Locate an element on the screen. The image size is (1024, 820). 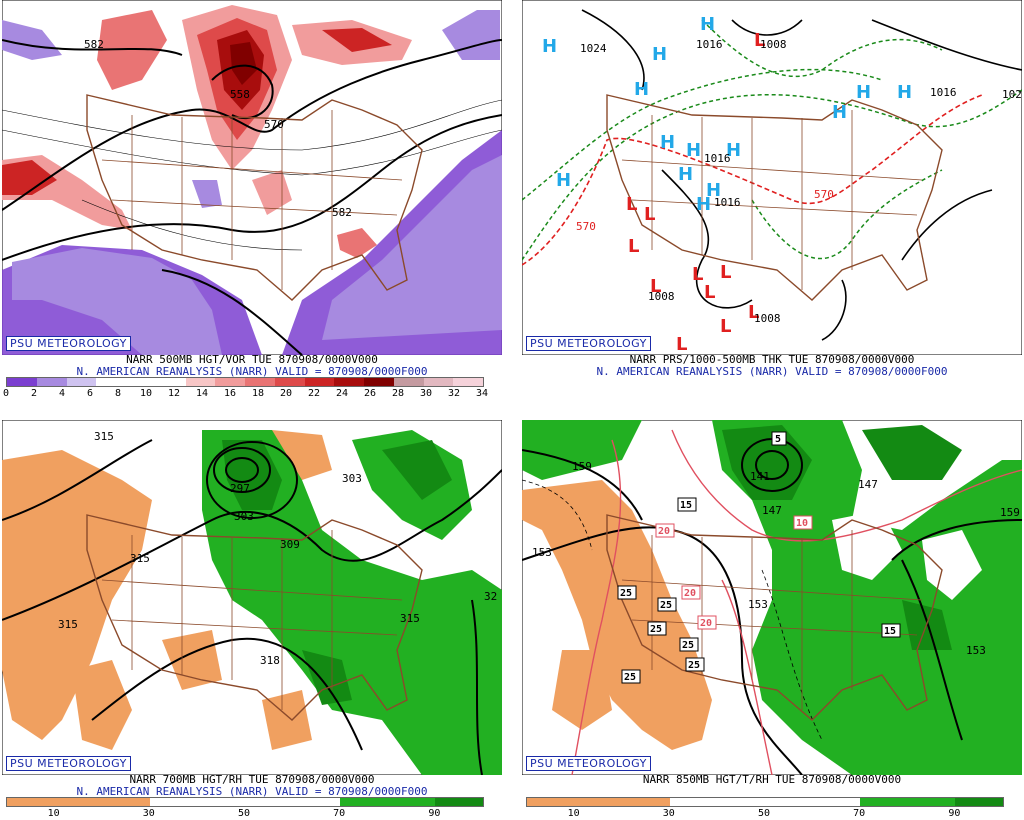
contour-label: 582 is located at coordinates (342, 212).